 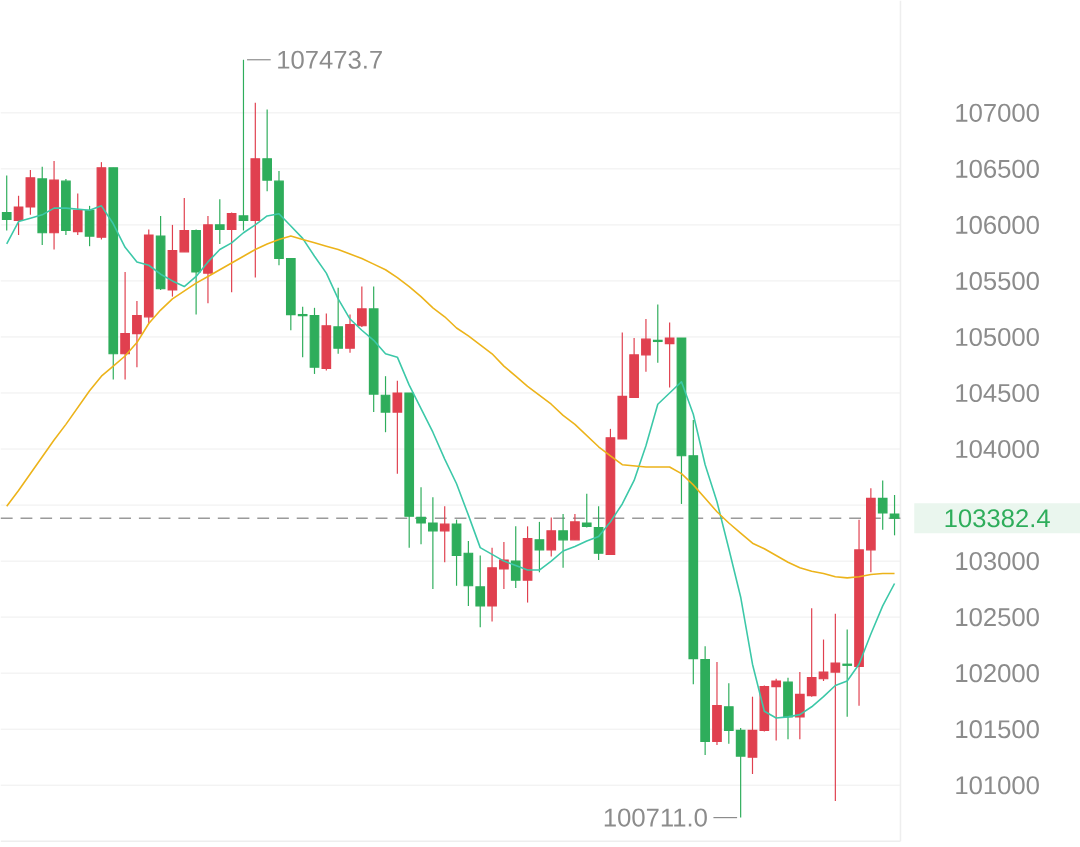 What do you see at coordinates (997, 785) in the screenshot?
I see `y-tick-label: 101000` at bounding box center [997, 785].